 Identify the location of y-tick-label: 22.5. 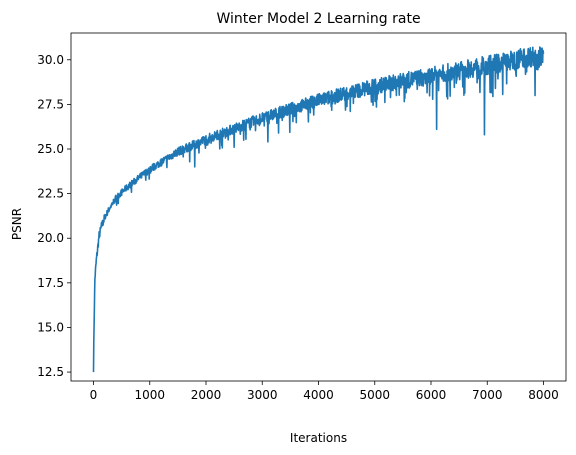
(50, 194).